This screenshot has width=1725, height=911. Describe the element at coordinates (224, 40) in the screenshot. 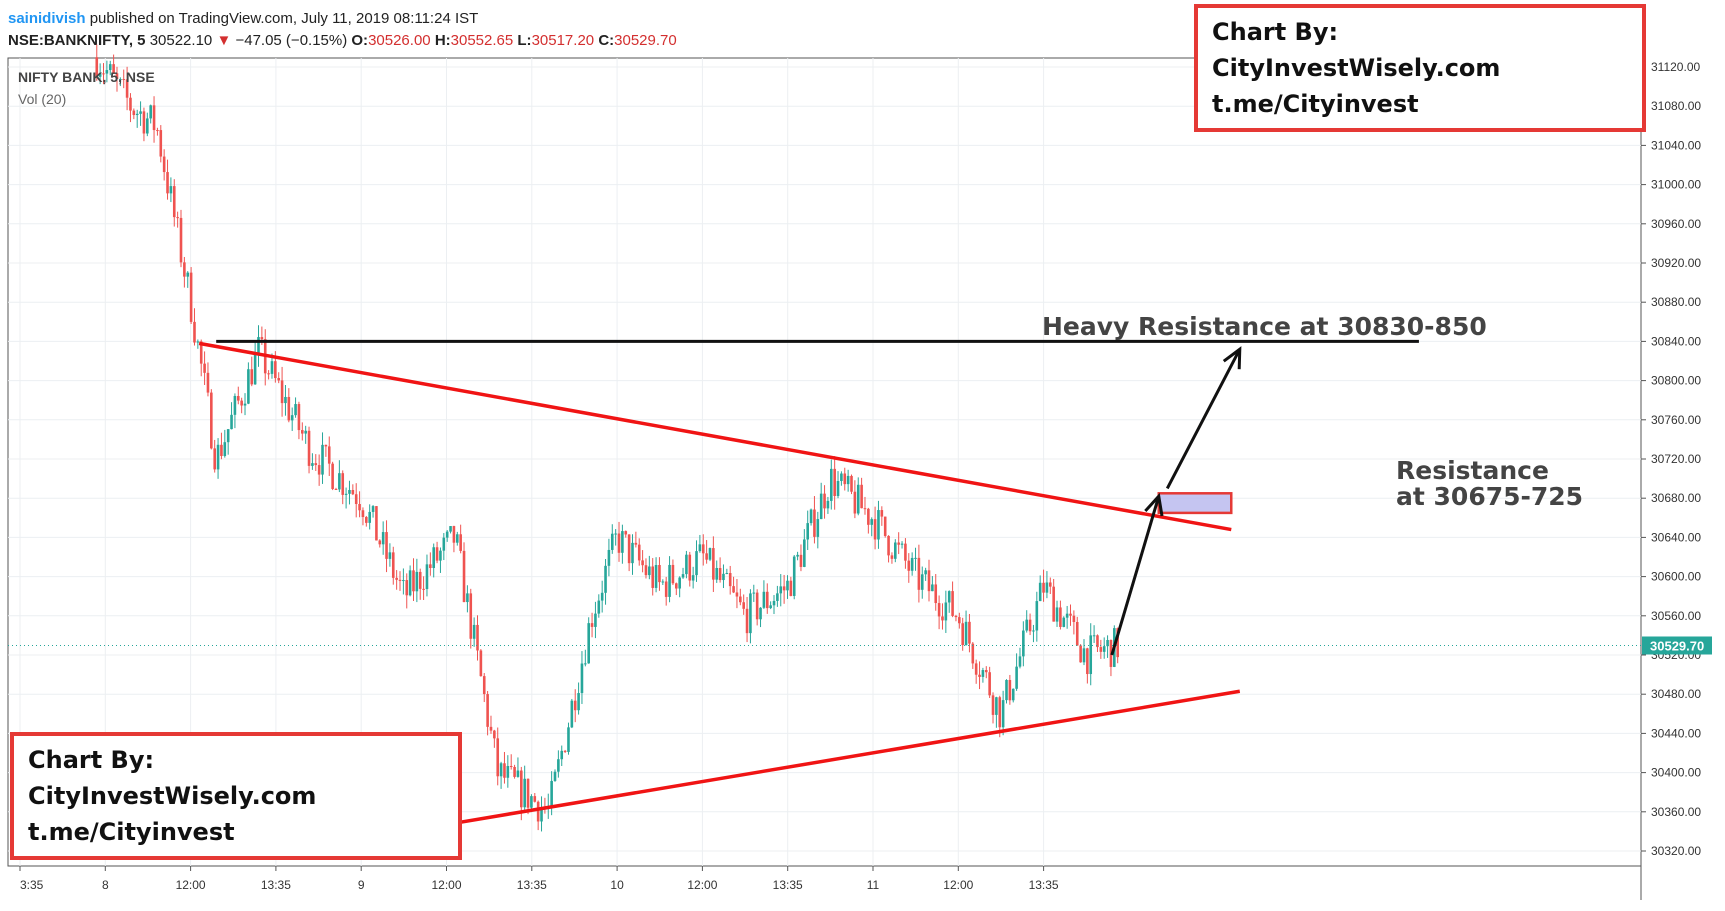

I see `down-arrow-icon: ▼` at that location.